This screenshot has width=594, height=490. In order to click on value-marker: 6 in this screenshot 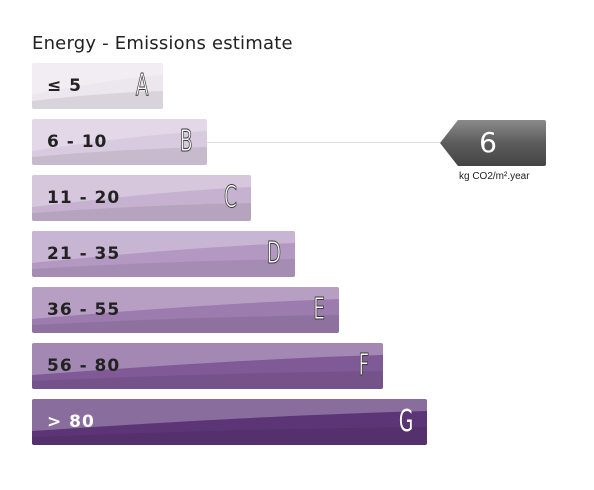, I will do `click(493, 143)`.